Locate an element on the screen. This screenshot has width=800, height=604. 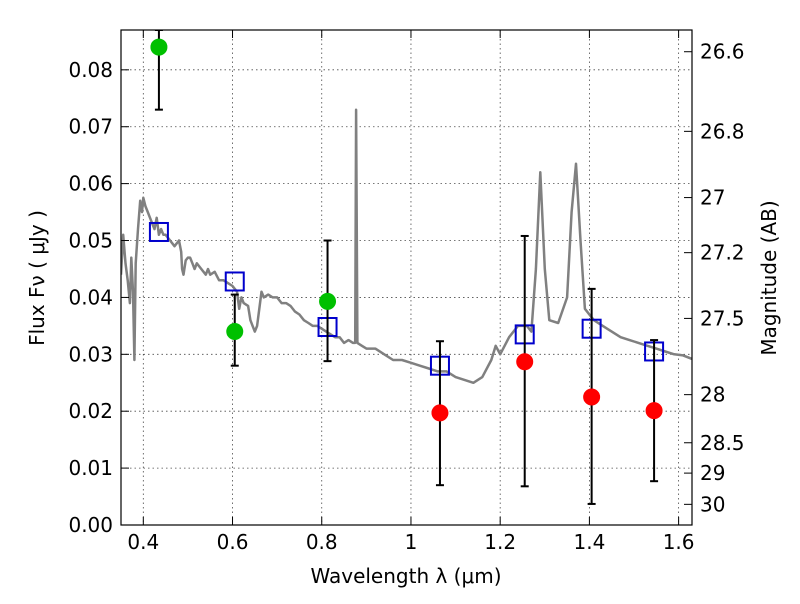
y2-tick-label: 30 is located at coordinates (712, 504).